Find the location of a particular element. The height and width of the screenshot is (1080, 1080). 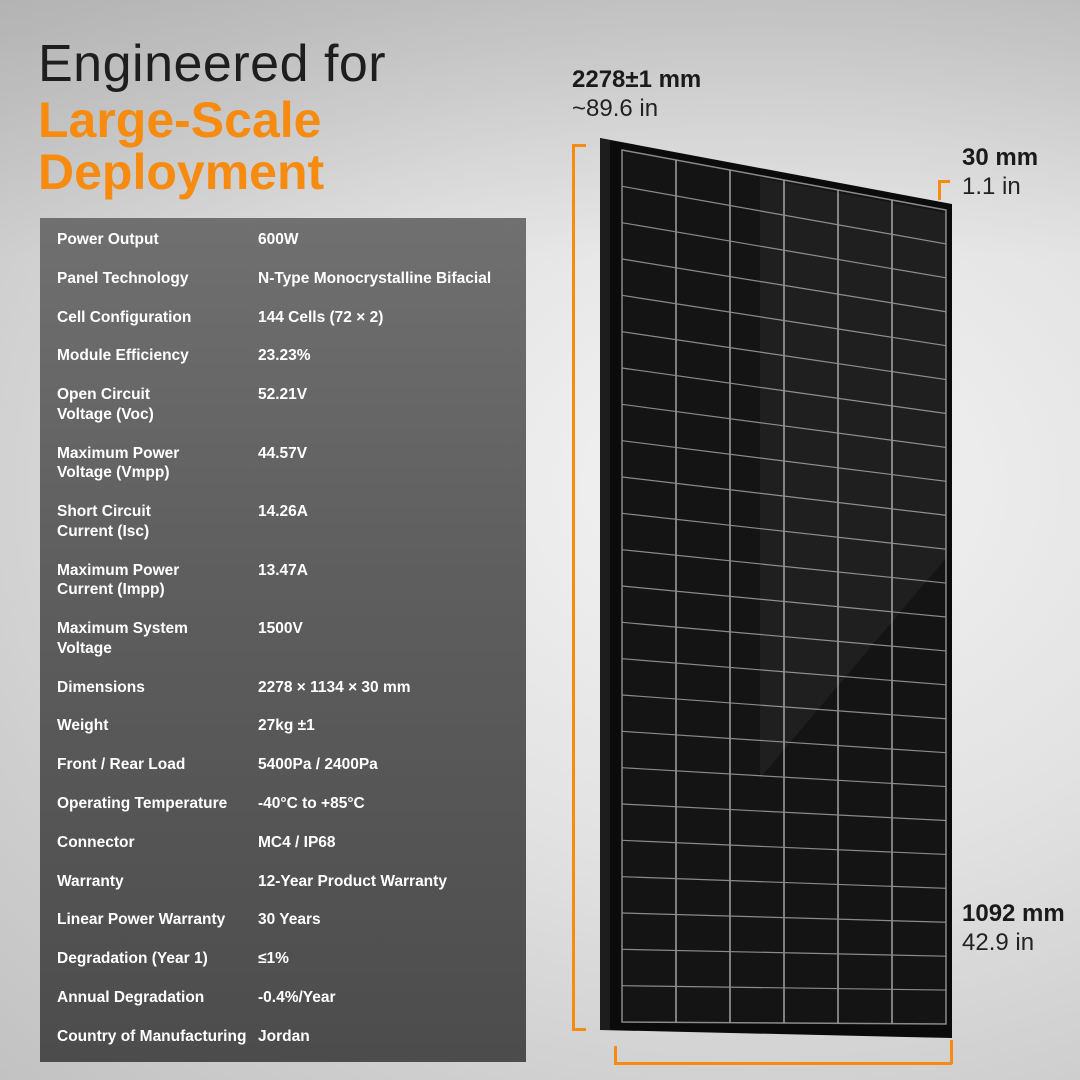

spec-label: Warranty is located at coordinates (90, 881).